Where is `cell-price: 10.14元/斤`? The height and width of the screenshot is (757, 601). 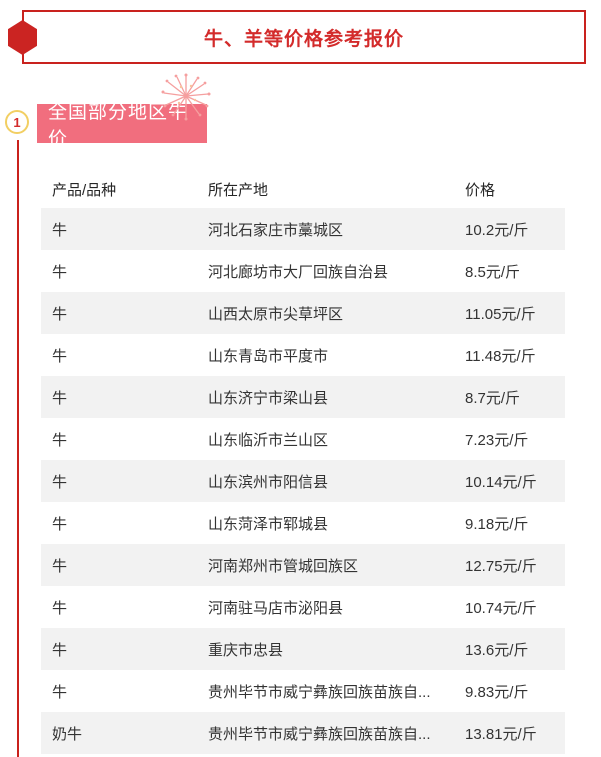
cell-price: 10.14元/斤 is located at coordinates (501, 482).